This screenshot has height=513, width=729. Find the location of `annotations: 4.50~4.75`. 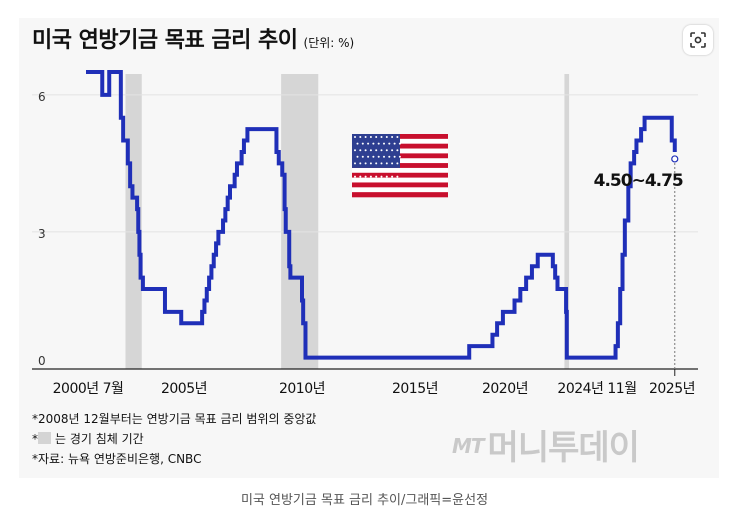

annotations: 4.50~4.75 is located at coordinates (639, 262).